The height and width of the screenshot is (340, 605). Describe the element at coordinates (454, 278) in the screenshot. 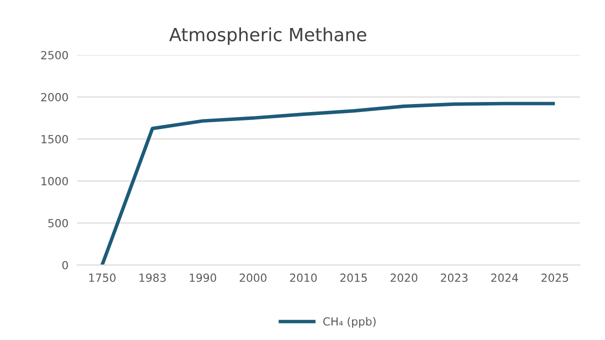

I see `x-tick-label: 2023` at that location.